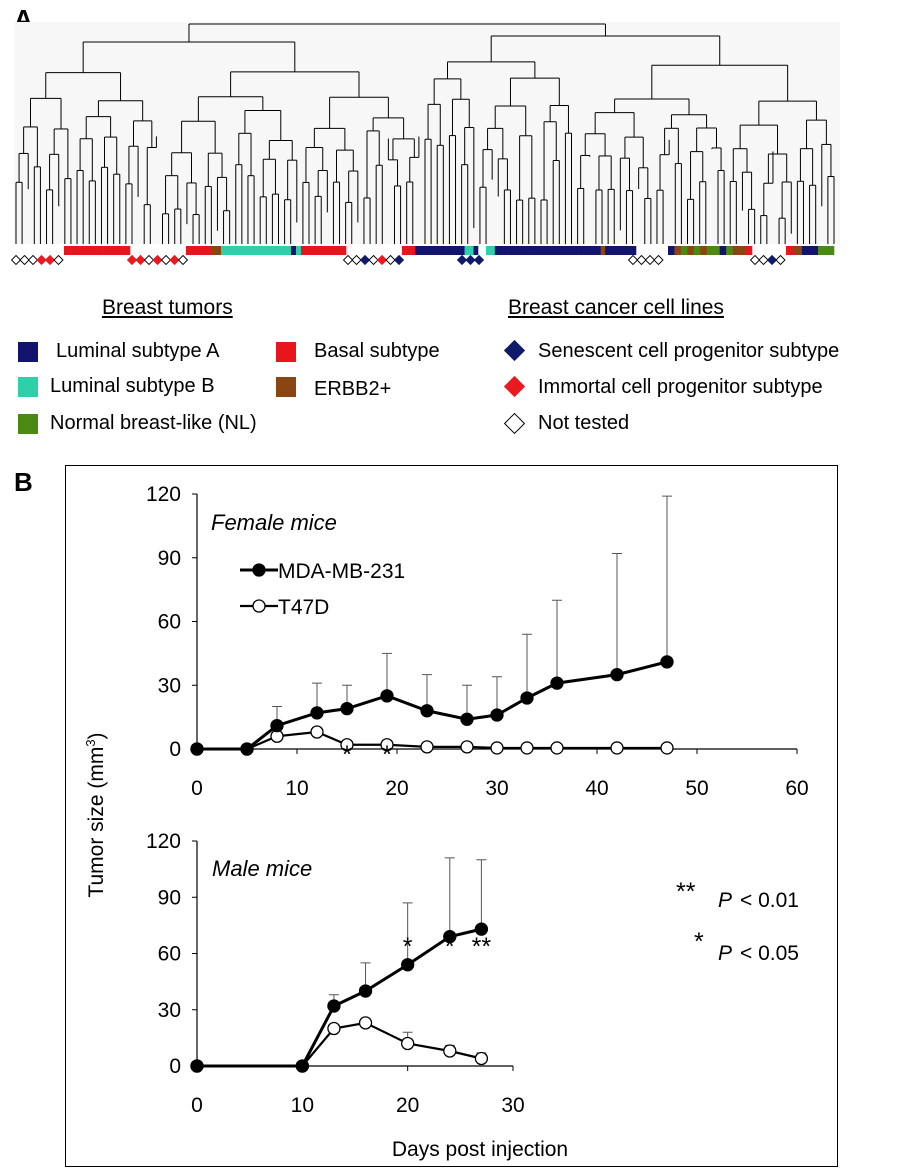  I want to click on luminal-a-swatch, so click(28, 352).